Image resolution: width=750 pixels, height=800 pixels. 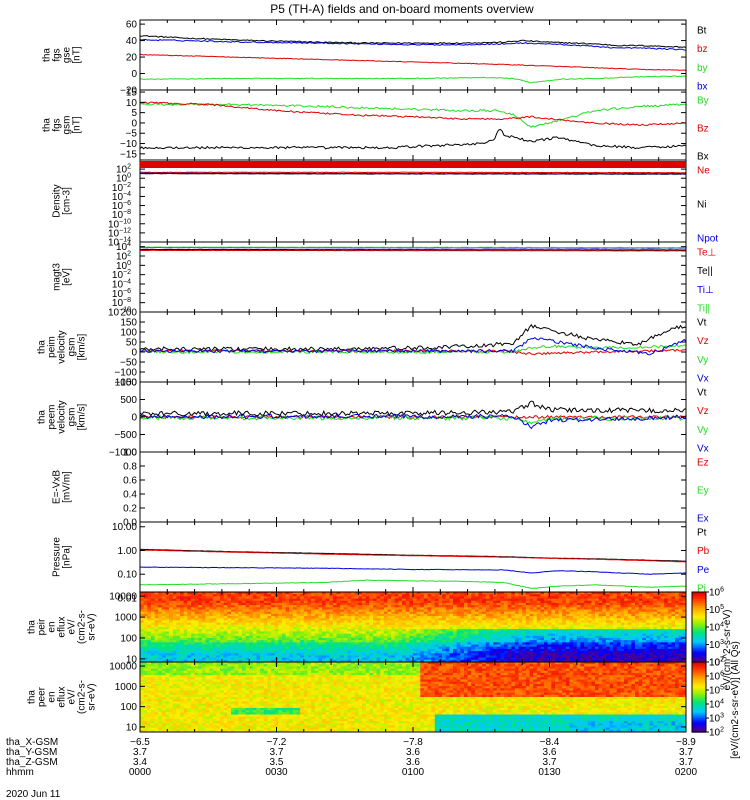 What do you see at coordinates (67, 55) in the screenshot?
I see `ylabel-line: gse` at bounding box center [67, 55].